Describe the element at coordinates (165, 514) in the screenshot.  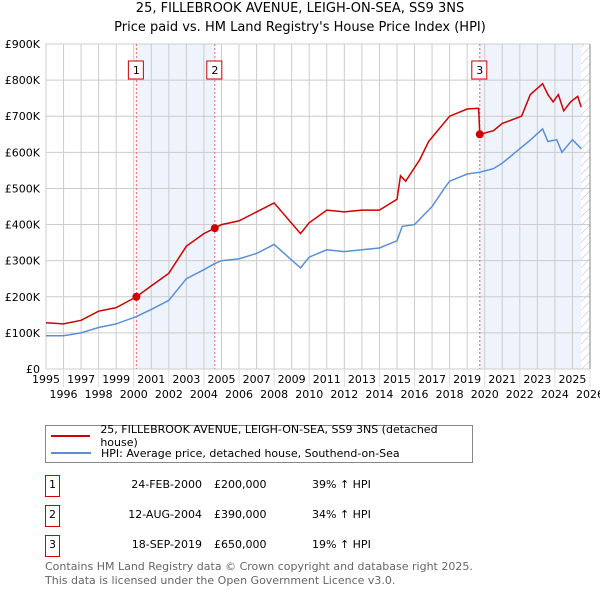
I see `sale-date: 12-AUG-2004` at that location.